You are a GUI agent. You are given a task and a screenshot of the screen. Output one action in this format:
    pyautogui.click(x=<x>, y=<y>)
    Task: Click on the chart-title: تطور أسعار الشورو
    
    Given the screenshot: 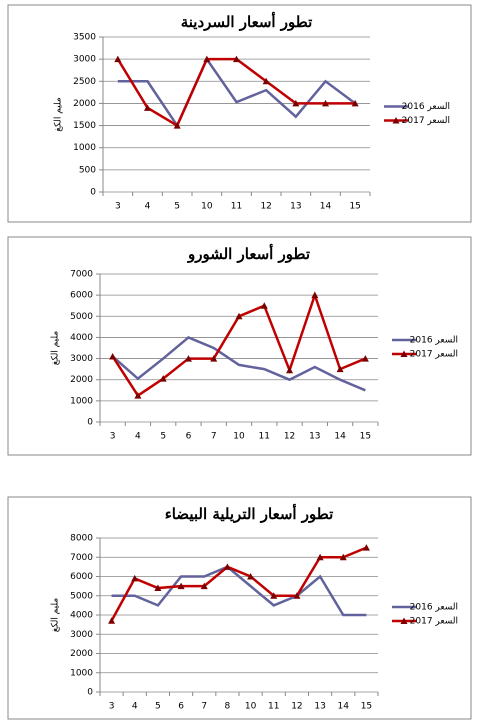 What is the action you would take?
    pyautogui.click(x=248, y=253)
    